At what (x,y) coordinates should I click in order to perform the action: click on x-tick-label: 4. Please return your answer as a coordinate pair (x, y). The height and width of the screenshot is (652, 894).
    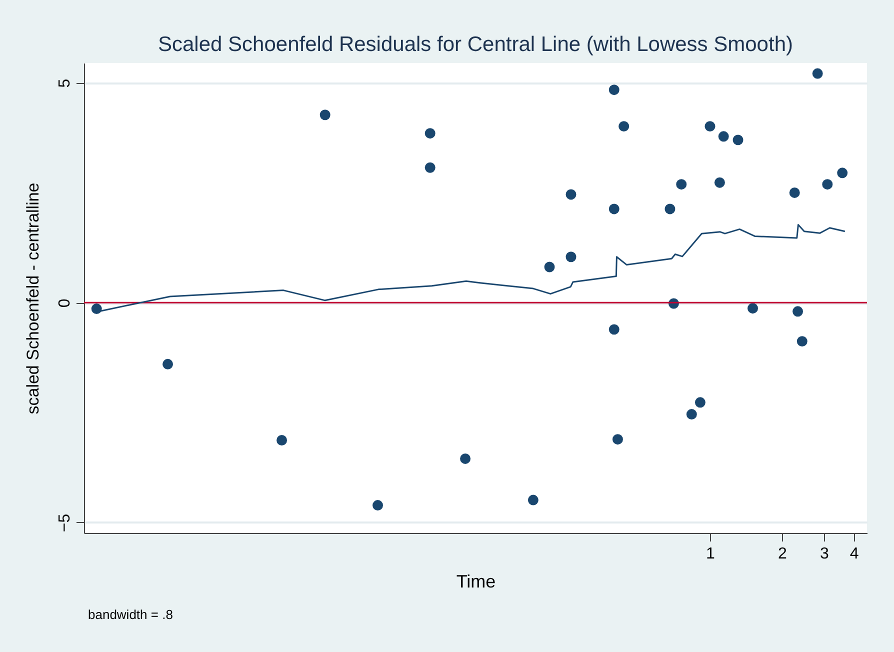
    Looking at the image, I should click on (854, 554).